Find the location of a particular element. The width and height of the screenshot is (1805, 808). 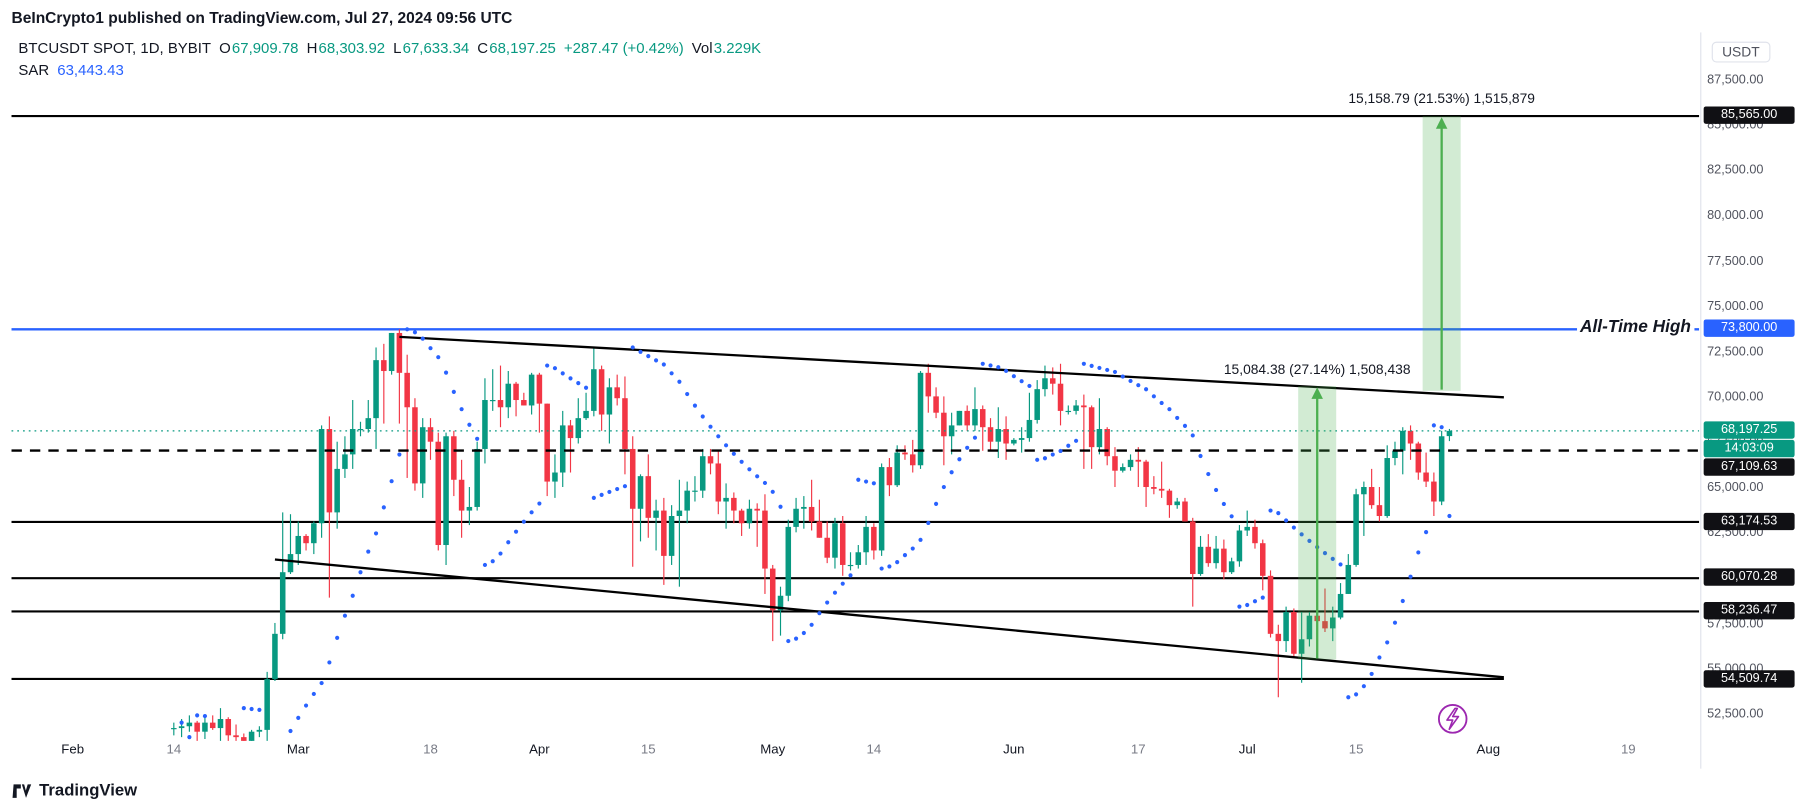

price-badge: 73,800.00 is located at coordinates (1749, 329).